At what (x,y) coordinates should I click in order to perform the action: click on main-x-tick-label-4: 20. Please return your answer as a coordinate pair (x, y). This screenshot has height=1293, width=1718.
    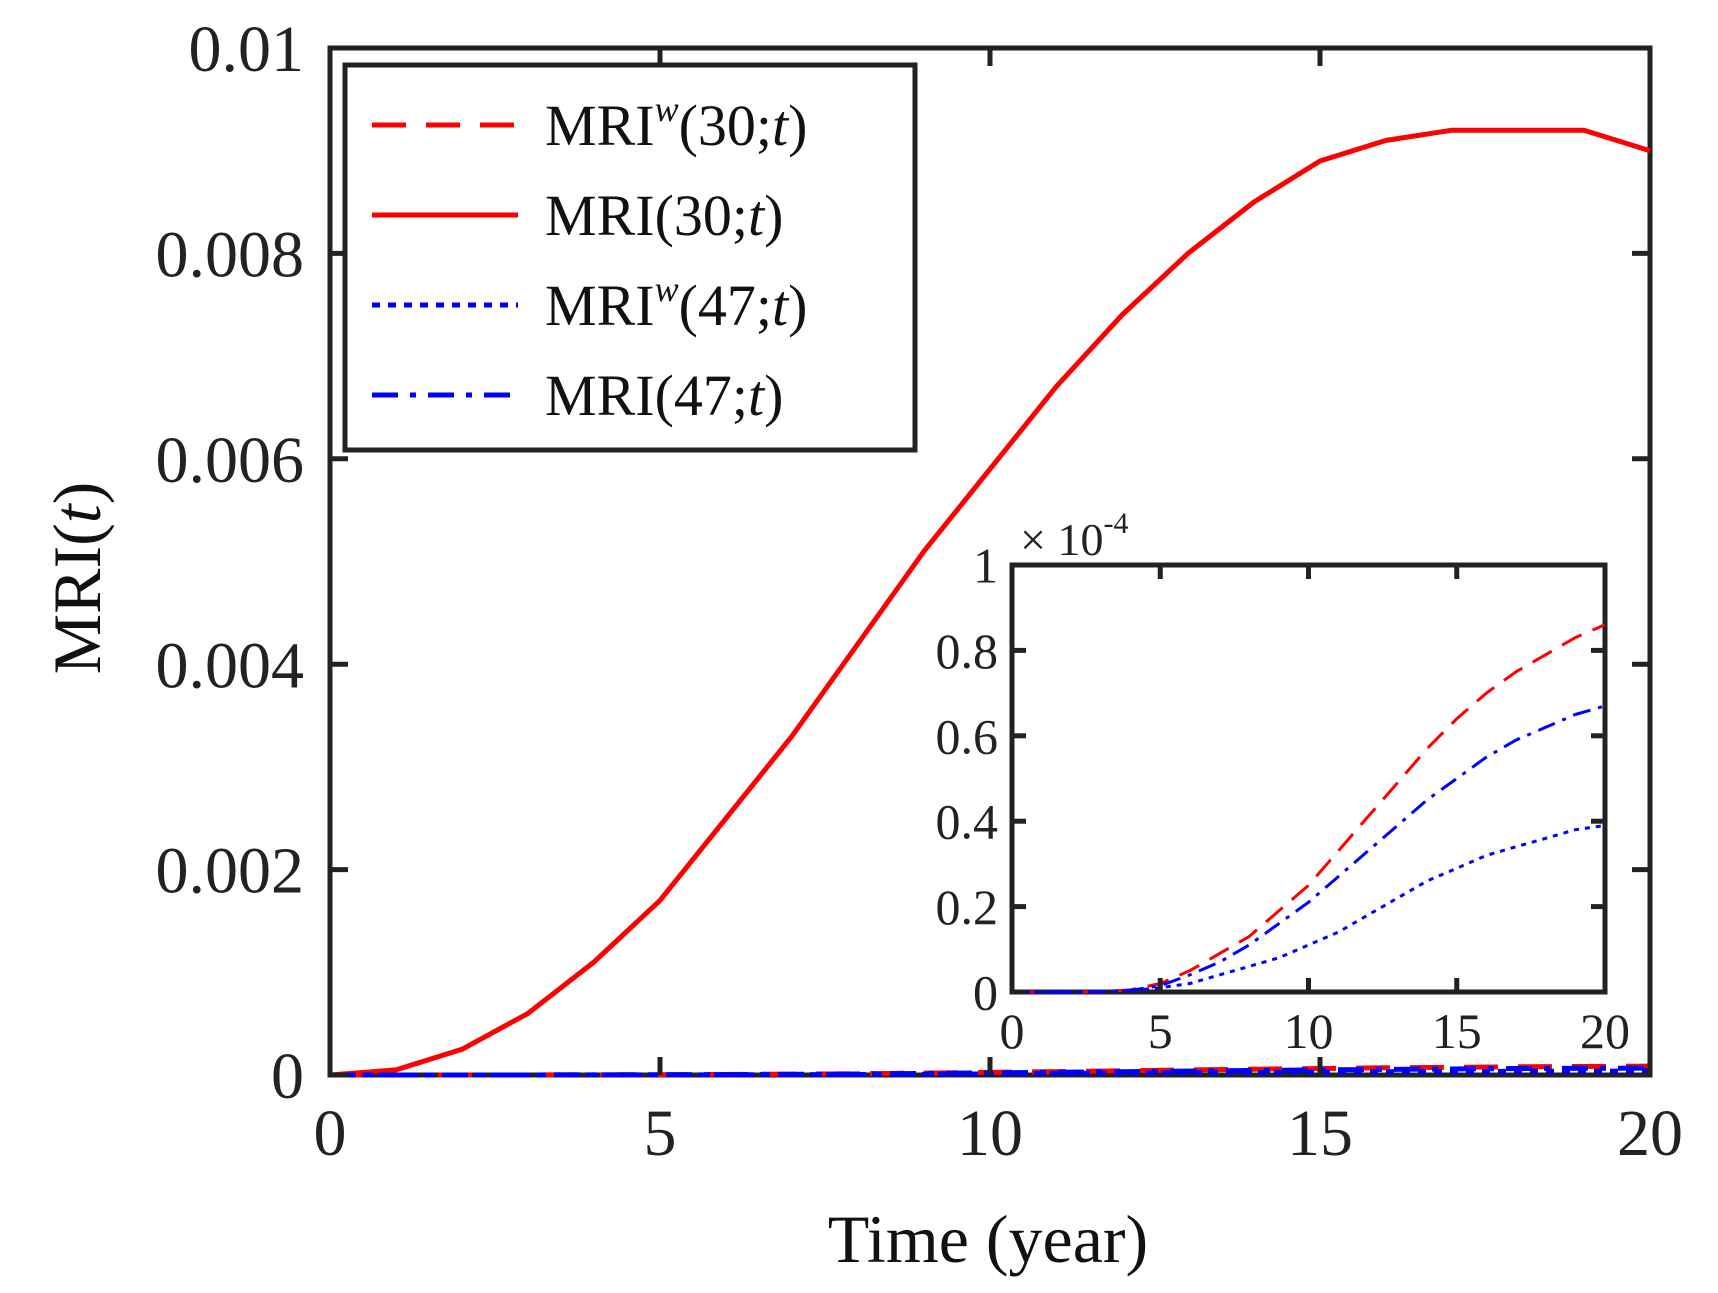
    Looking at the image, I should click on (1650, 1133).